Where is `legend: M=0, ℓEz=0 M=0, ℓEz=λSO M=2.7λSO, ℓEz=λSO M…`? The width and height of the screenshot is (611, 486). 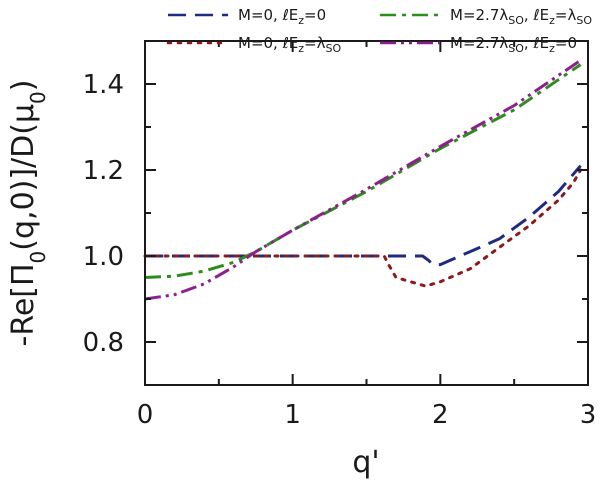 legend: M=0, ℓEz=0 M=0, ℓEz=λSO M=2.7λSO, ℓEz=λSO M… is located at coordinates (379, 30).